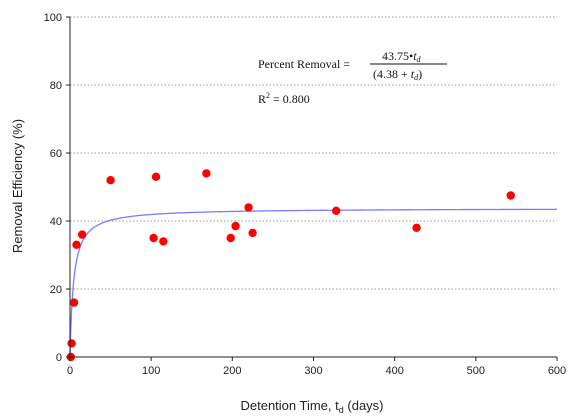  Describe the element at coordinates (392, 74) in the screenshot. I see `denominator-open: (4.38 +` at that location.